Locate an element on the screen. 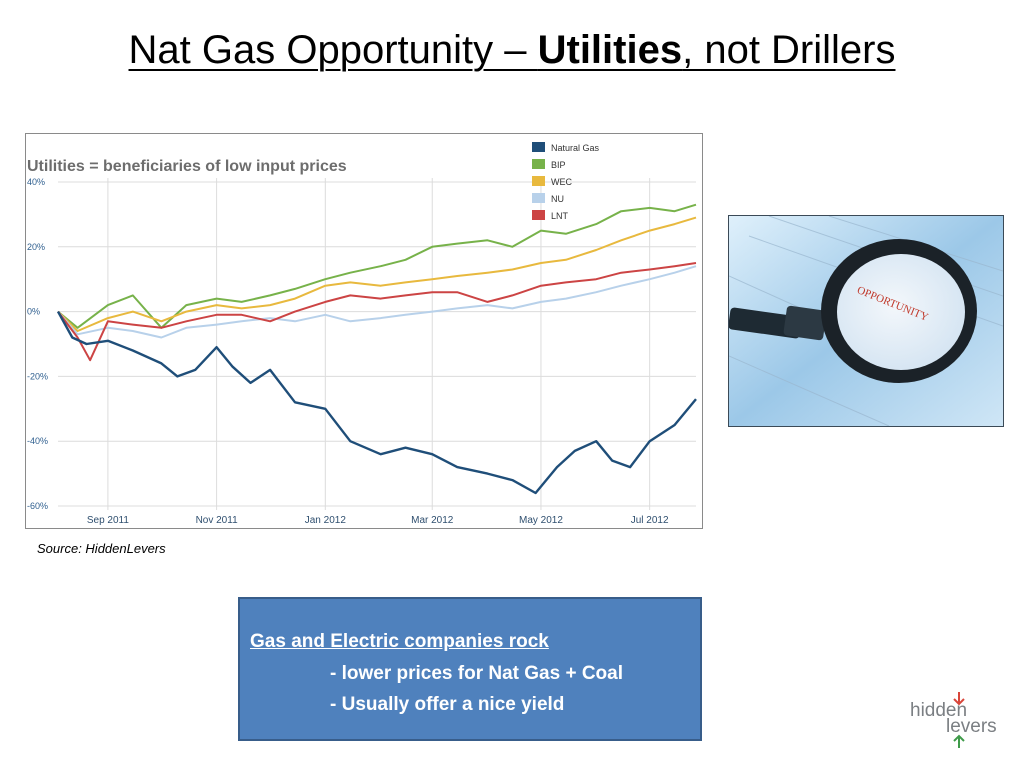  up-arrow-icon is located at coordinates (959, 741).